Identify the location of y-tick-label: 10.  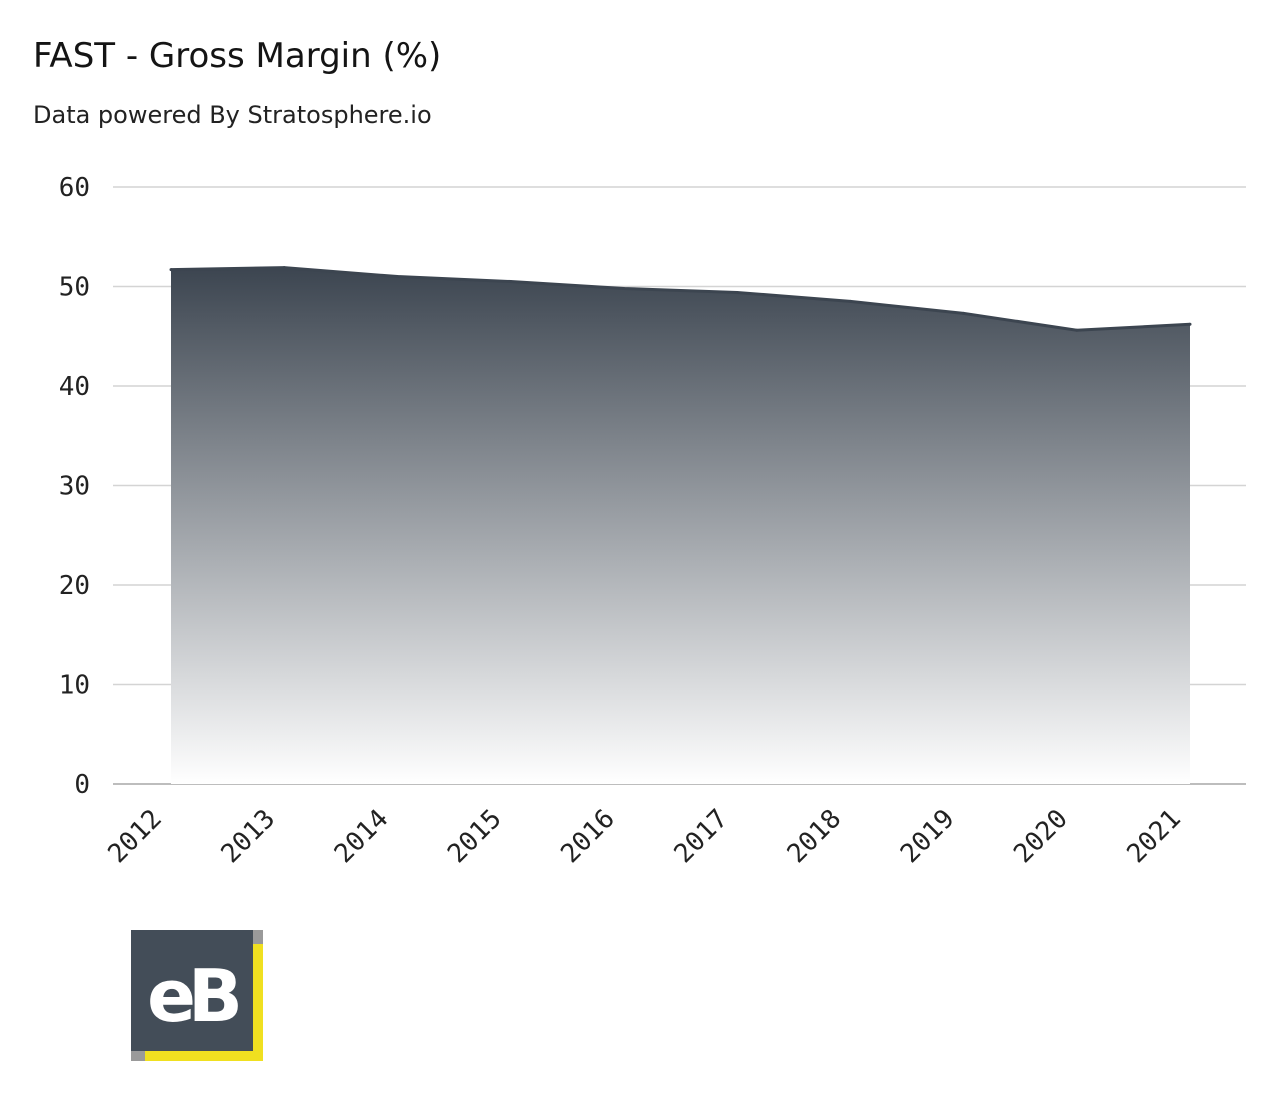
(74, 686).